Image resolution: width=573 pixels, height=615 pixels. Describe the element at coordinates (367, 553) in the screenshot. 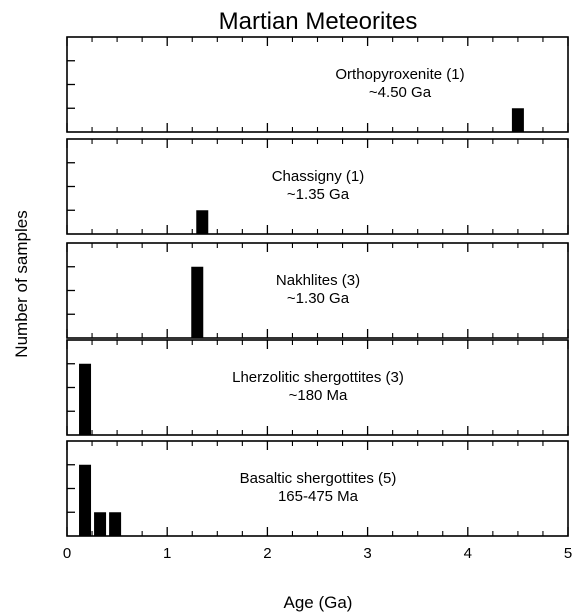

I see `x-tick-label: 3` at that location.